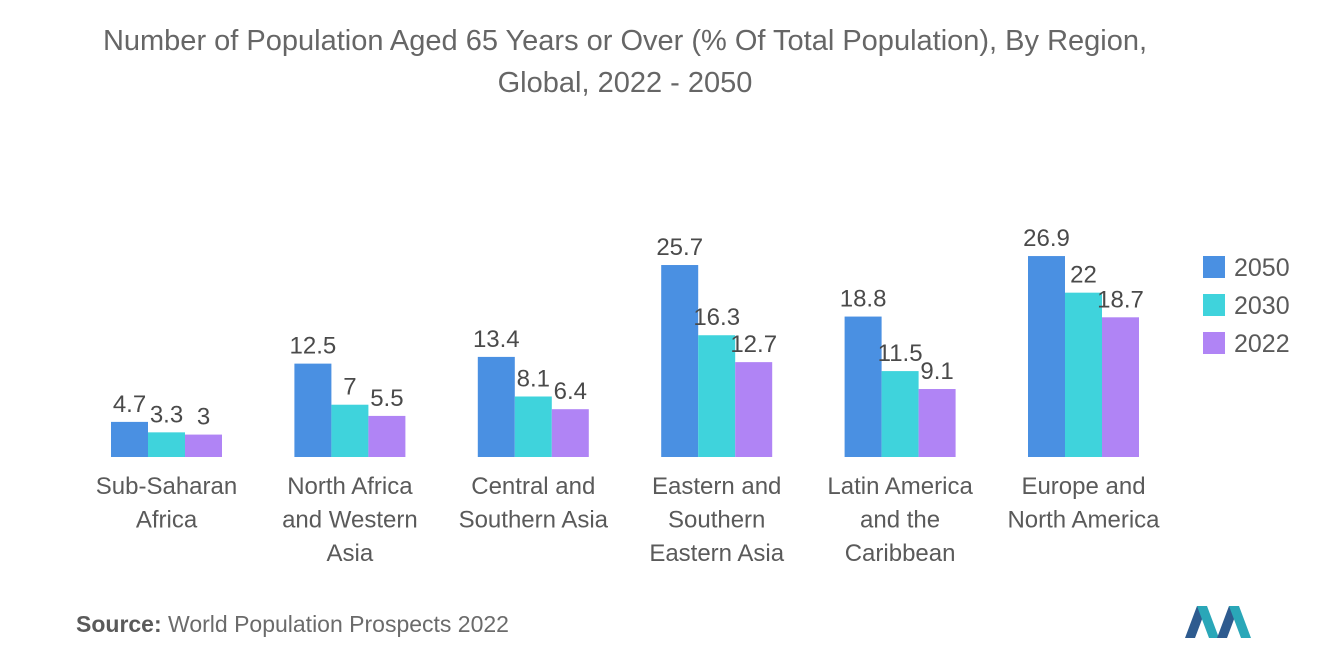 Image resolution: width=1320 pixels, height=665 pixels. I want to click on legend-swatch-2050, so click(1214, 267).